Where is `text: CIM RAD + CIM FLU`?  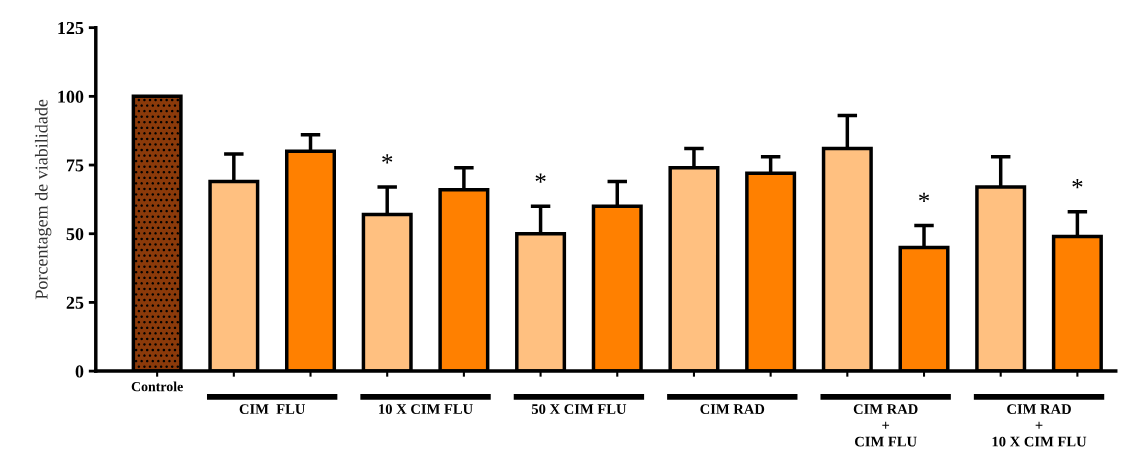 text: CIM RAD + CIM FLU is located at coordinates (885, 425).